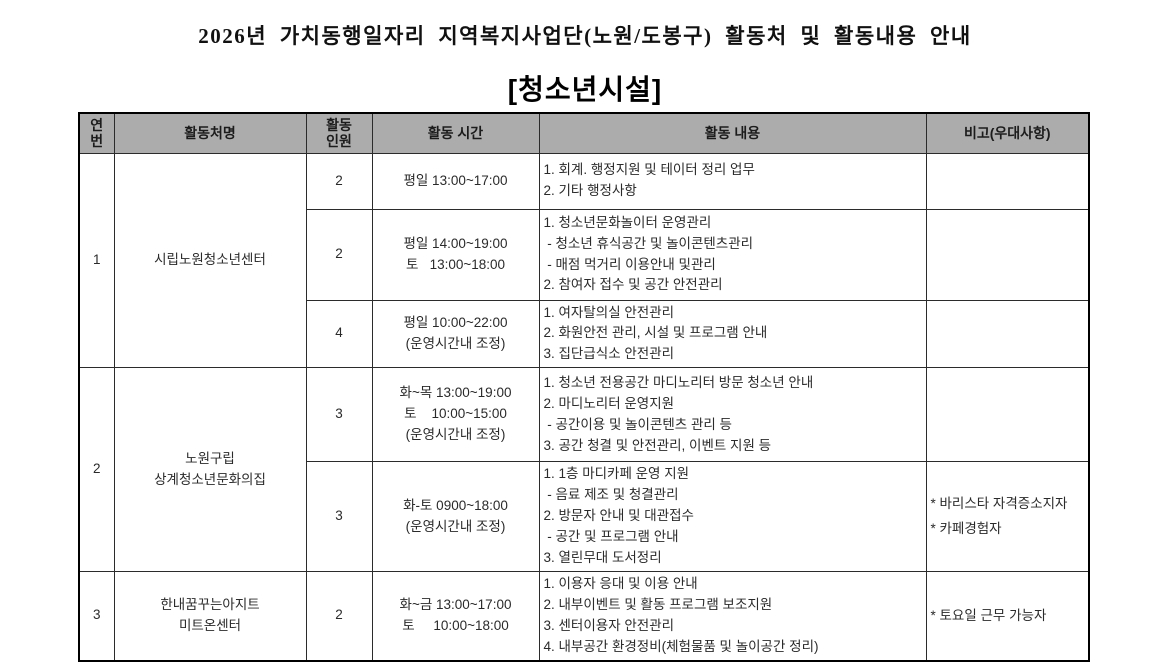 The height and width of the screenshot is (666, 1170). Describe the element at coordinates (96, 469) in the screenshot. I see `cell-group-no: 2` at that location.